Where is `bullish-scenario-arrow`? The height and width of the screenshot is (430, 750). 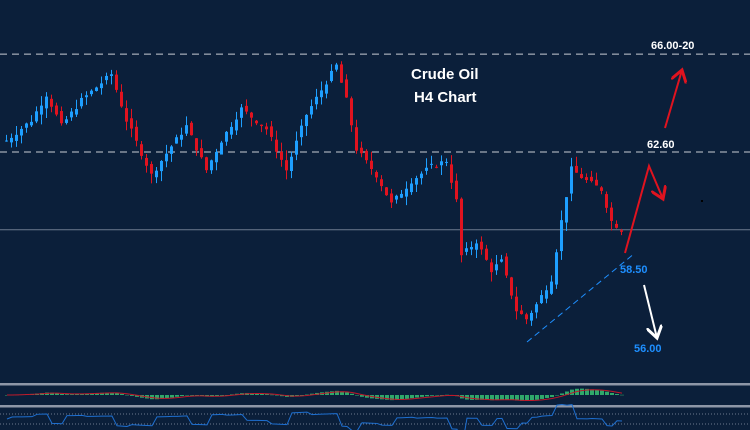
bullish-scenario-arrow is located at coordinates (643, 208).